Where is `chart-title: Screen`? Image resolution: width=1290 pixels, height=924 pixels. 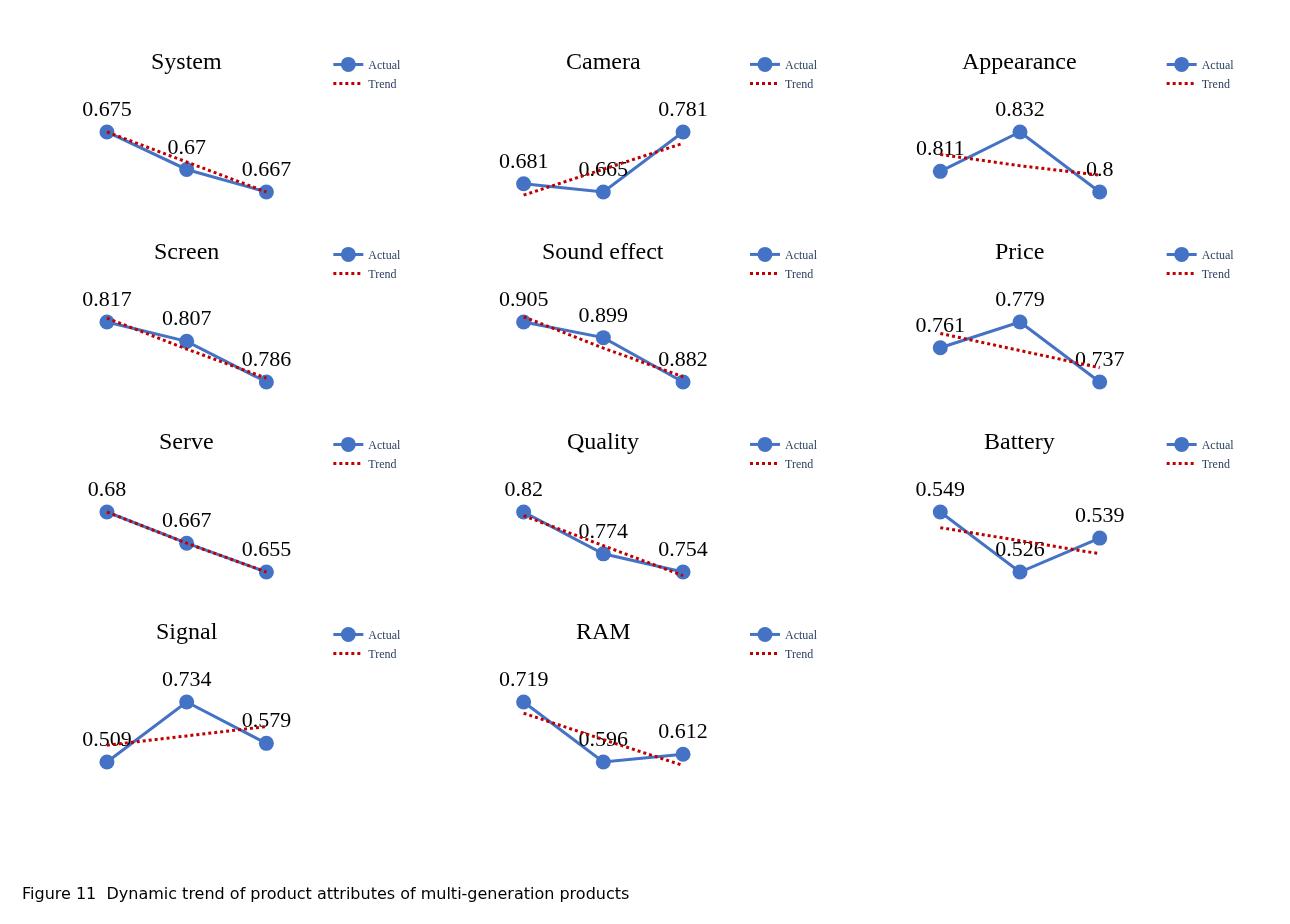 chart-title: Screen is located at coordinates (187, 251).